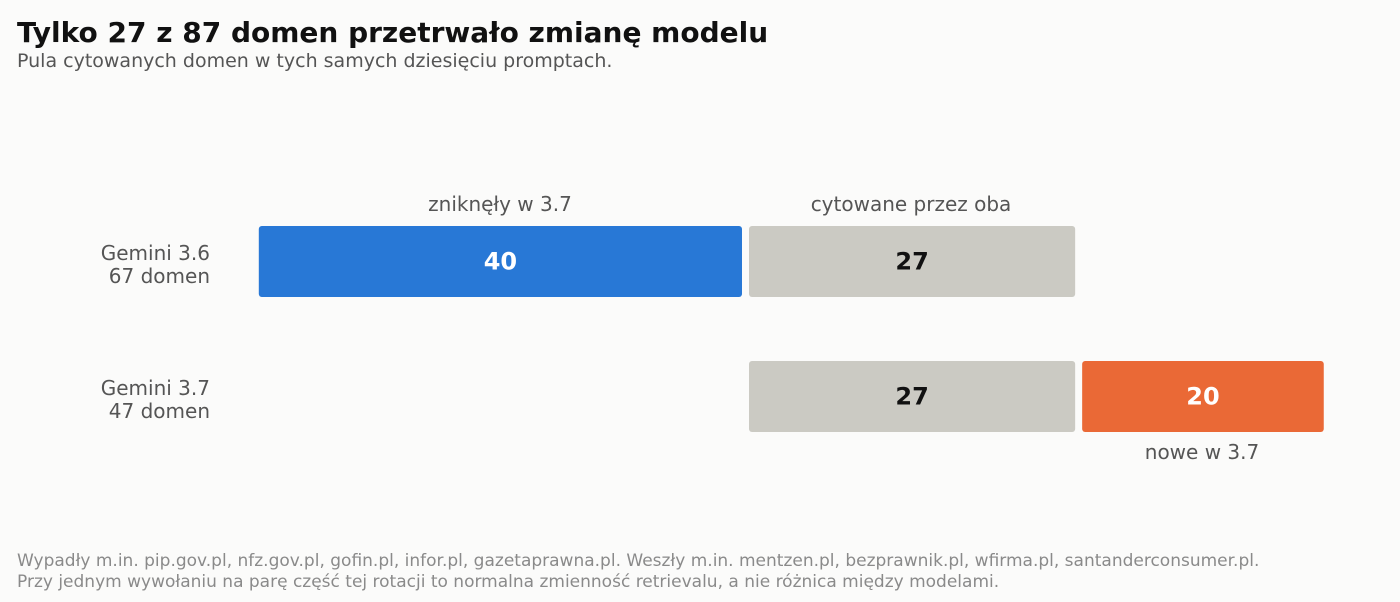 The image size is (1400, 602). I want to click on bar-value-gemini-3-7-cytowane: 27, so click(911, 397).